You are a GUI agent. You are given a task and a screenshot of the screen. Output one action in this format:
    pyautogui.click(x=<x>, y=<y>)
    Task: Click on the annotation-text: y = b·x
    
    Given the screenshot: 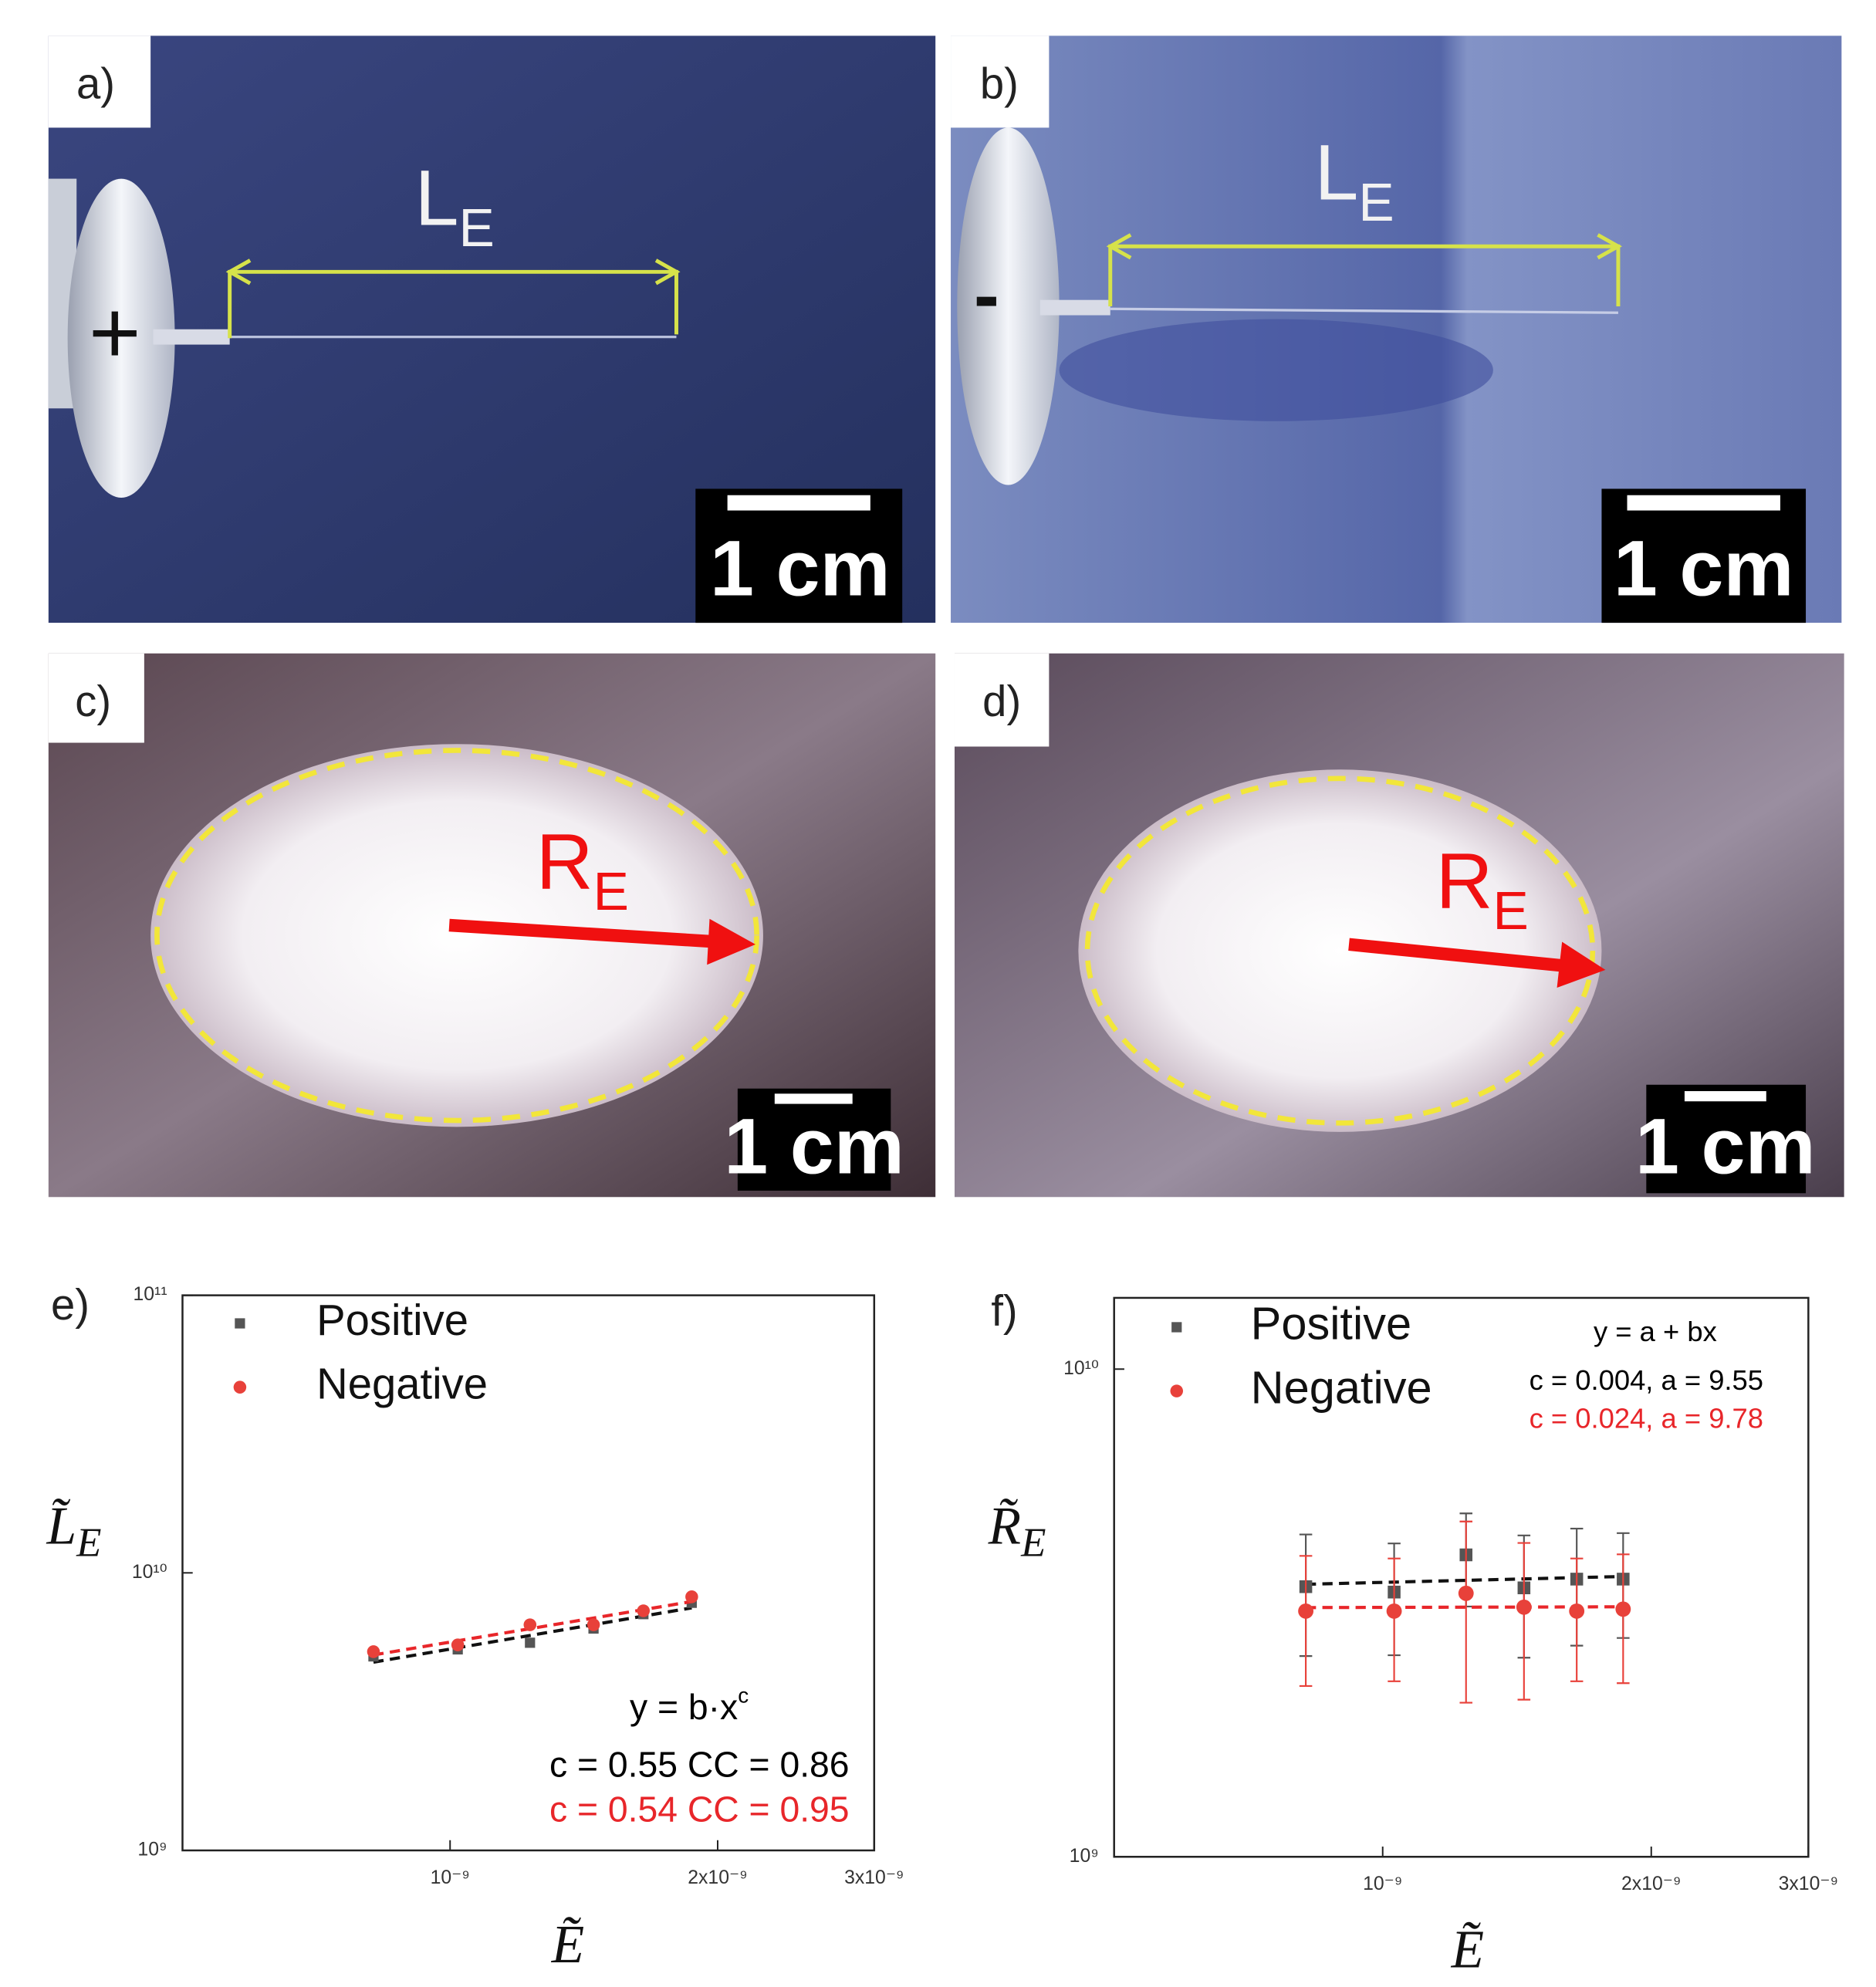 What is the action you would take?
    pyautogui.click(x=684, y=1707)
    